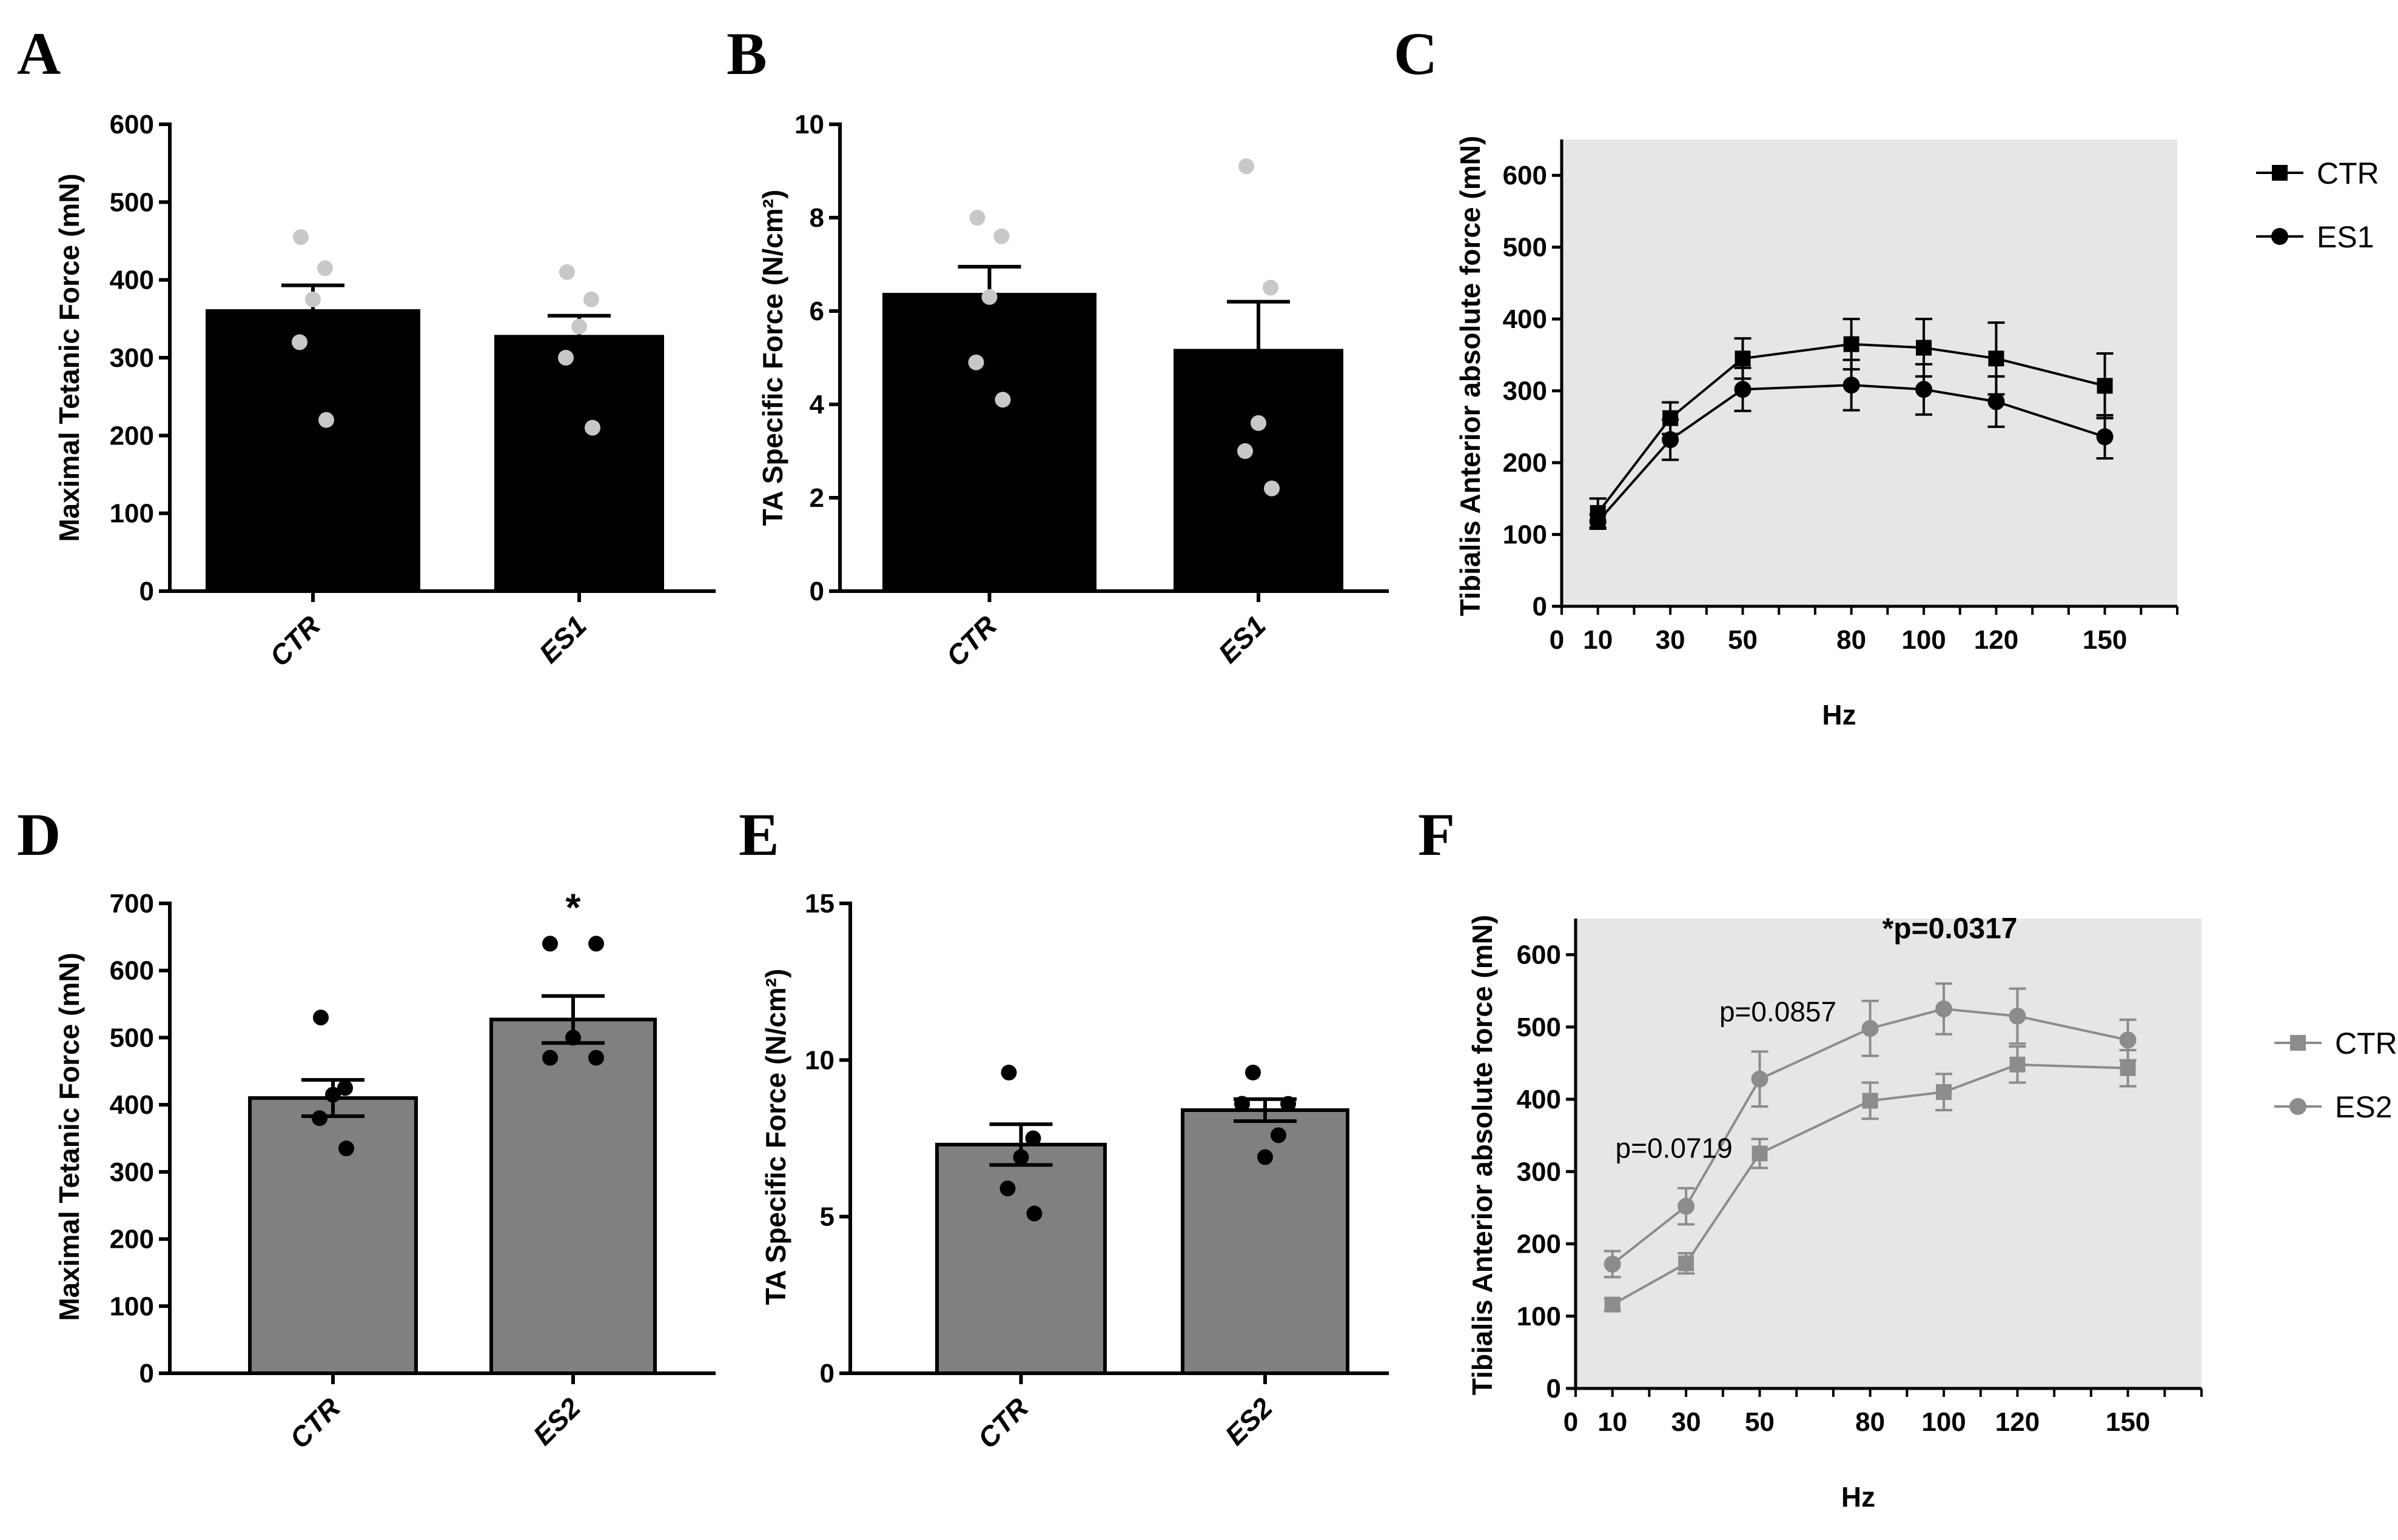 The image size is (2398, 1540). I want to click on y-tick-label: 8, so click(817, 218).